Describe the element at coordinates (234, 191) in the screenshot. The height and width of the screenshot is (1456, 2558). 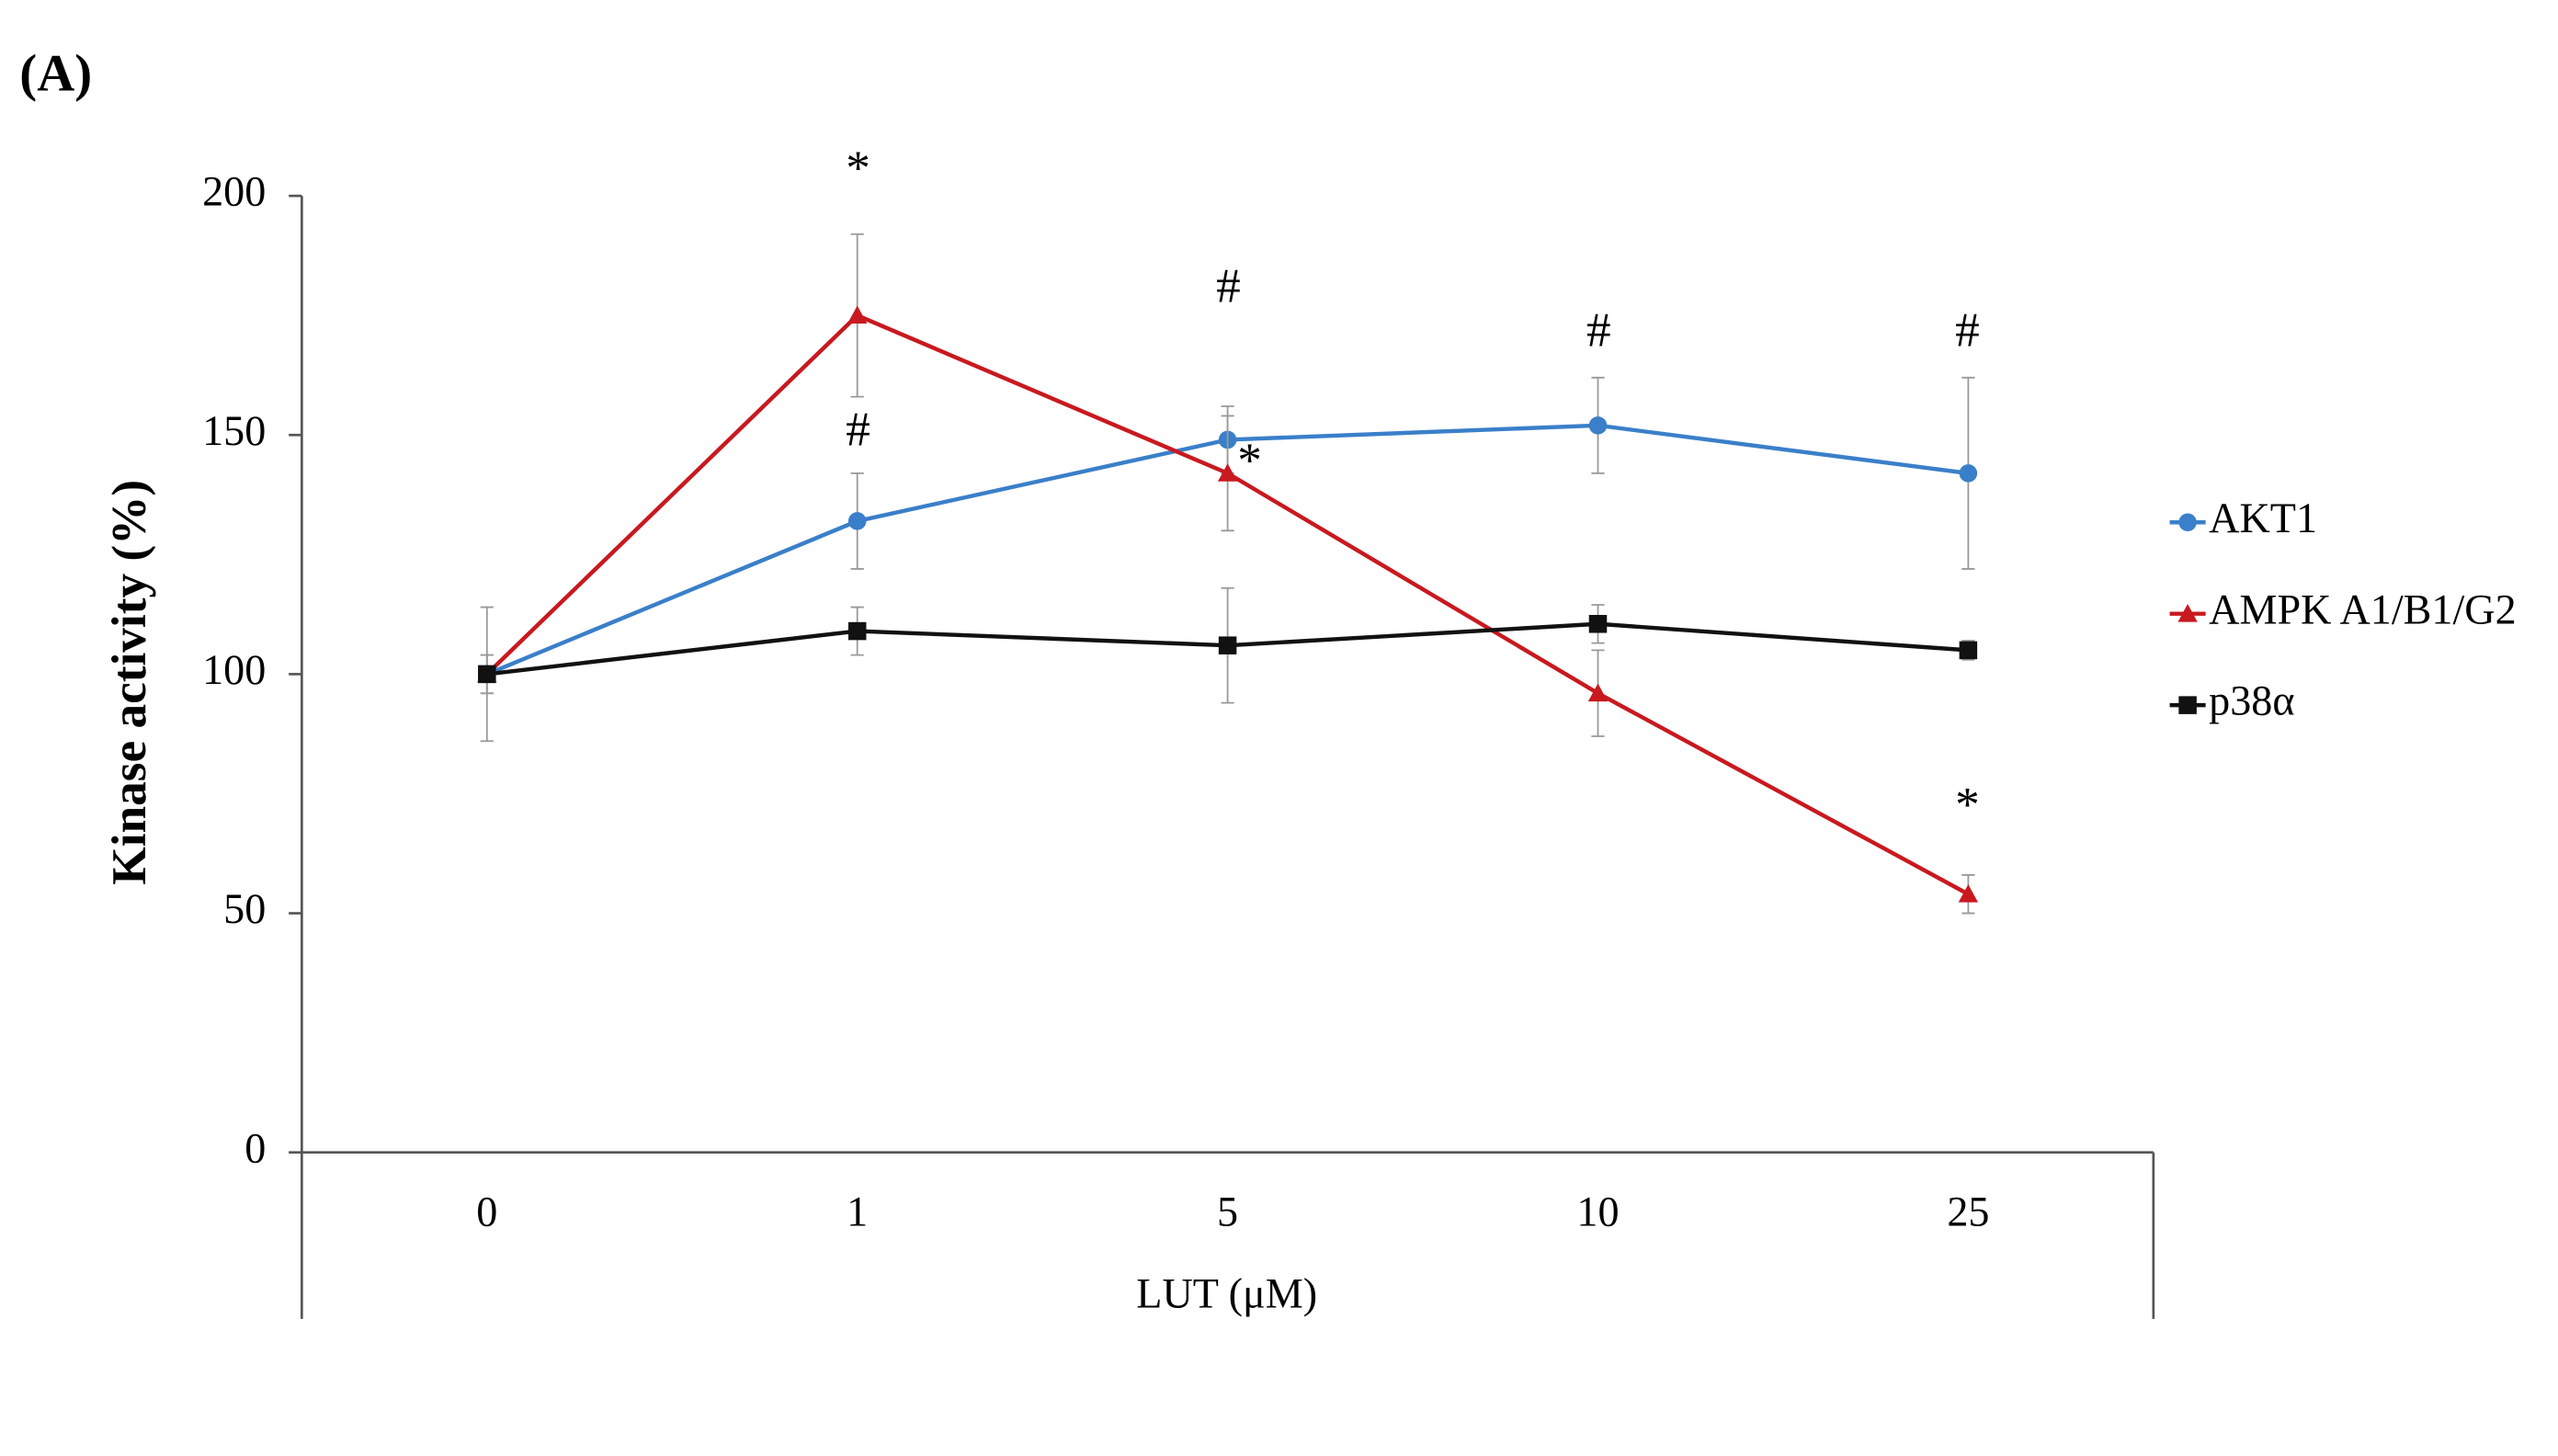
I see `y-tick-label: 200` at that location.